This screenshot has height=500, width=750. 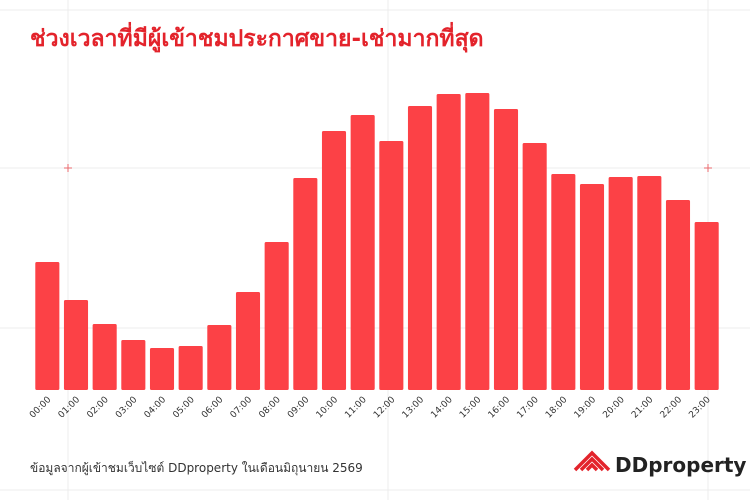 What do you see at coordinates (680, 465) in the screenshot?
I see `logo-text: DDproperty` at bounding box center [680, 465].